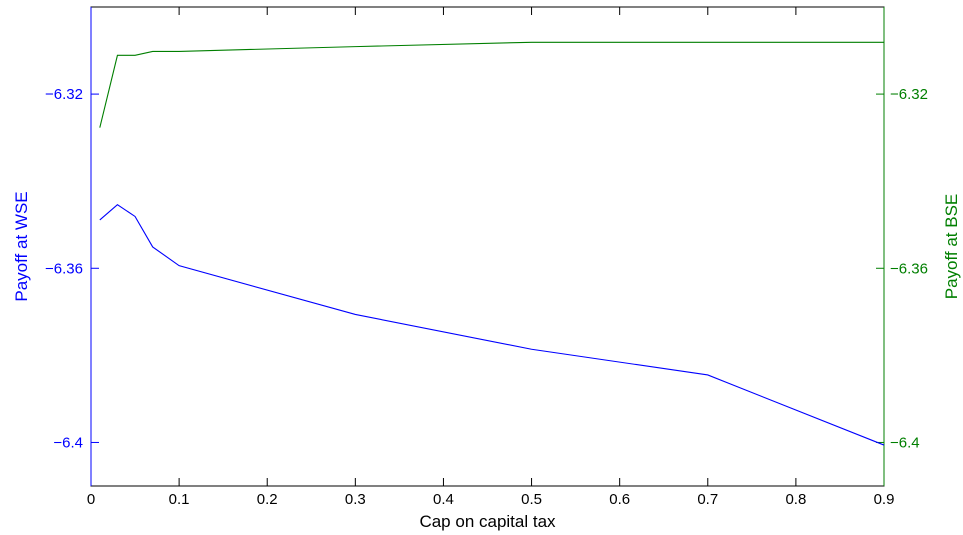  I want to click on y-axis-right: −6.32 −6.36 −6.4, so click(902, 246).